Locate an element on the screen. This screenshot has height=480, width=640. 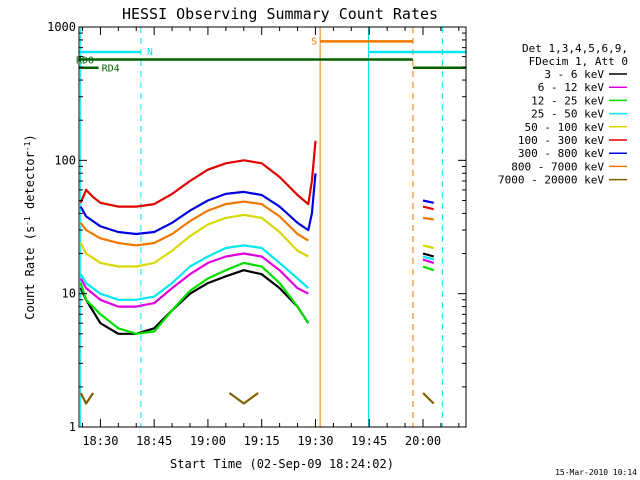
y-tick-label-100: 100 is located at coordinates (65, 160).